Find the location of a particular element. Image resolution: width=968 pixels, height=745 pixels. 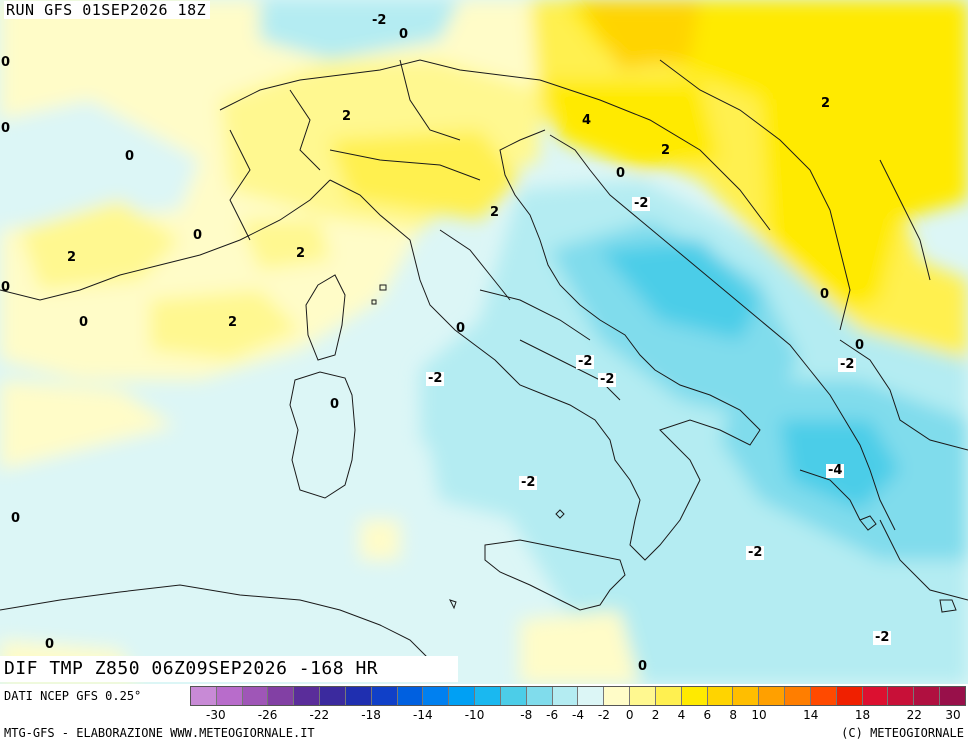

colorbar-tick-label: 0 is located at coordinates (629, 715).